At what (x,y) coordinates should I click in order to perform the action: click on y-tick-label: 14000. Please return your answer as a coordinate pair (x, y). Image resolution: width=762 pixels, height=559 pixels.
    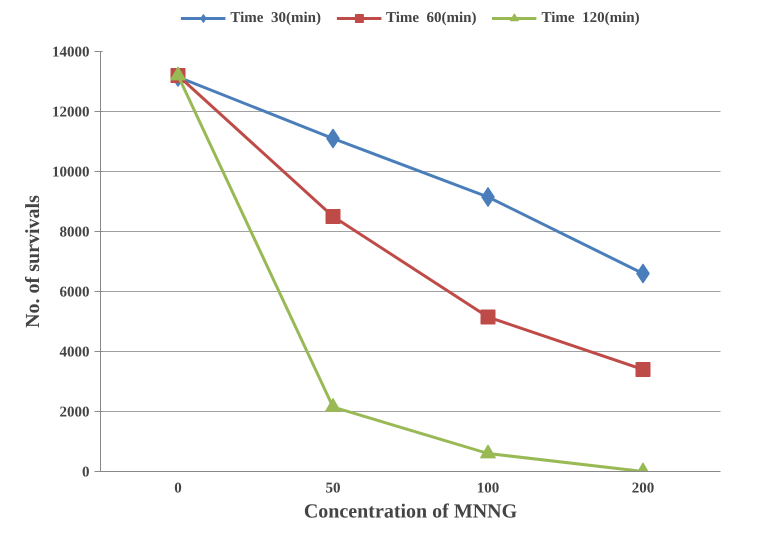
    Looking at the image, I should click on (71, 52).